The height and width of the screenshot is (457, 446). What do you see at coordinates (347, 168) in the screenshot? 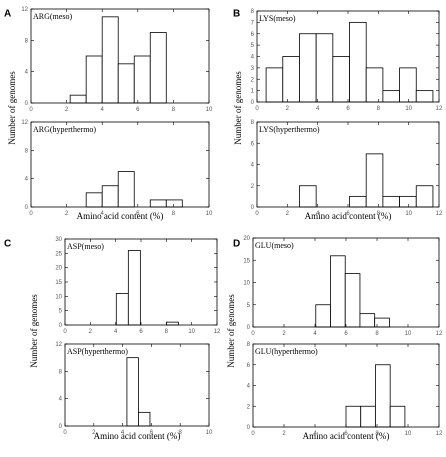
I see `subplot-hyperthermo: 0 2 4 6 8 10 12 0 2 4 6 8 LYS(hyperthermo)` at bounding box center [347, 168].